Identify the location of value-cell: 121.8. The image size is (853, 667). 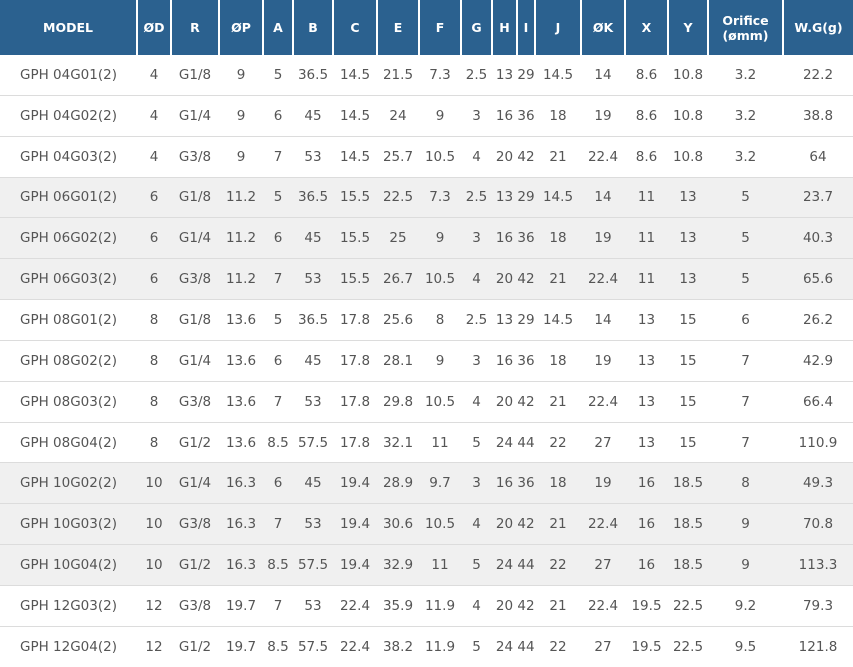
(818, 646).